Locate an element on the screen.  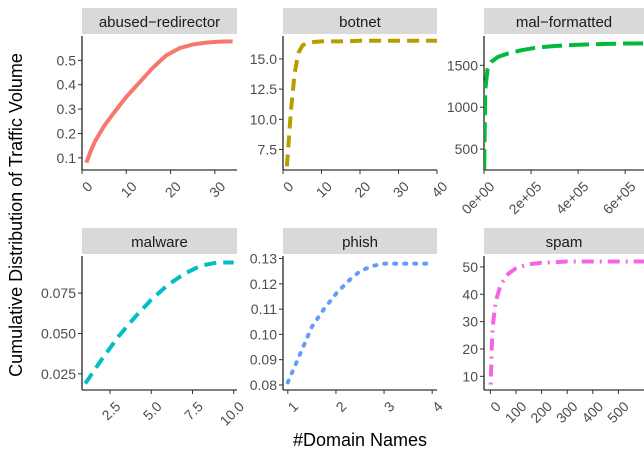
panel-title: malware is located at coordinates (159, 242).